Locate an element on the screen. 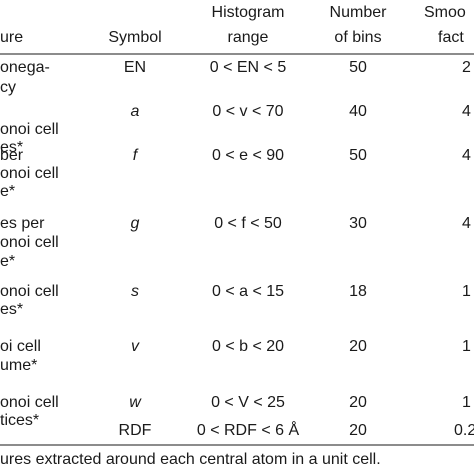 The height and width of the screenshot is (474, 474). symbol: a is located at coordinates (135, 111).